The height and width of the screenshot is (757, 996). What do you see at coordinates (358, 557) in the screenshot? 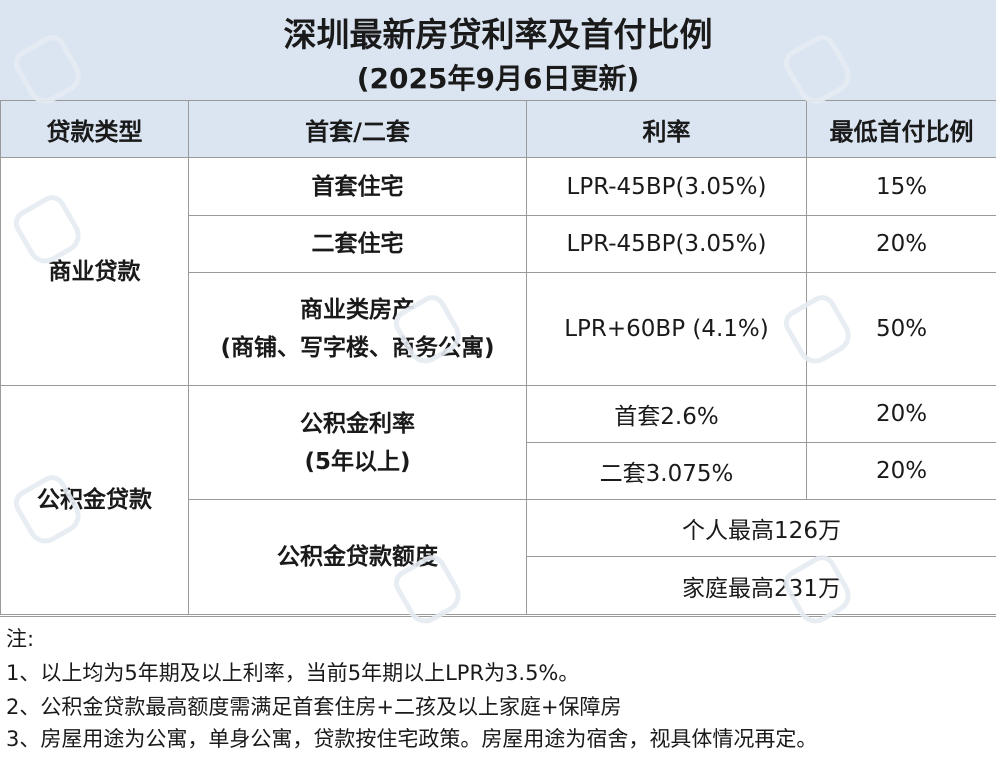
I see `quota-label-cell: 公积金贷款额度` at bounding box center [358, 557].